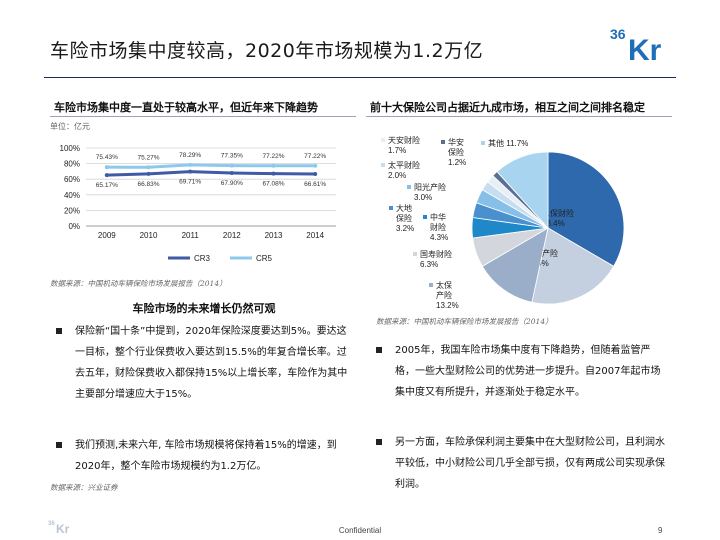  I want to click on pie-label-name: 太平财险, so click(404, 165).